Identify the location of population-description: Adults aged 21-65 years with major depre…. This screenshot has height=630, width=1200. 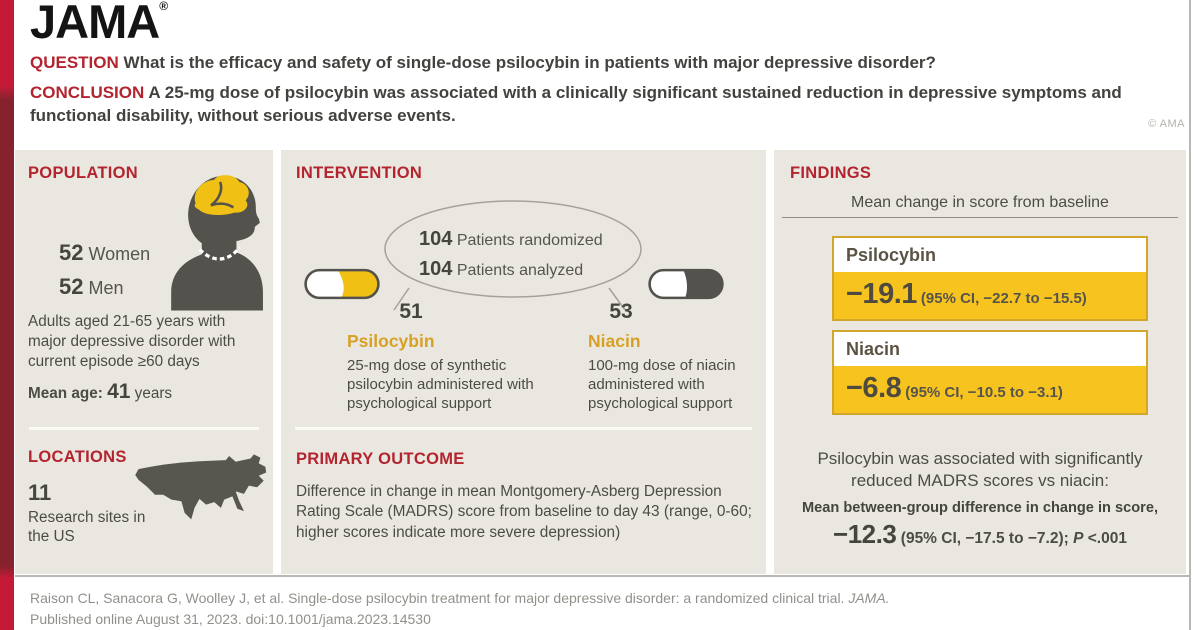
(132, 341).